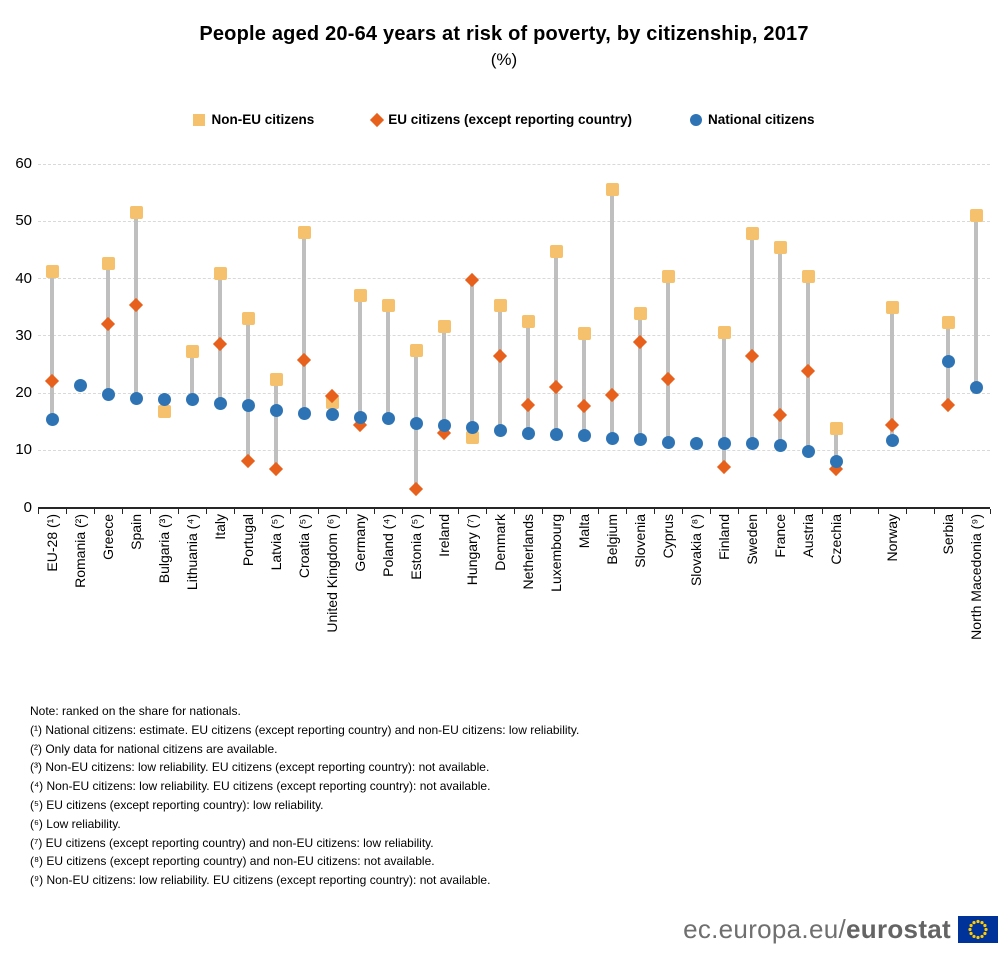  Describe the element at coordinates (640, 541) in the screenshot. I see `x-category-label: Slovenia` at that location.